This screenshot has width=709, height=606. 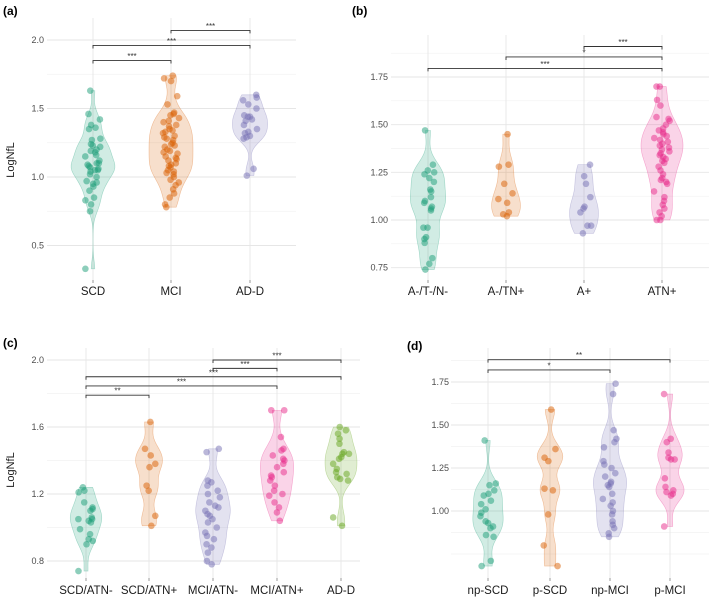 I want to click on violin-np-SCD, so click(x=488, y=503).